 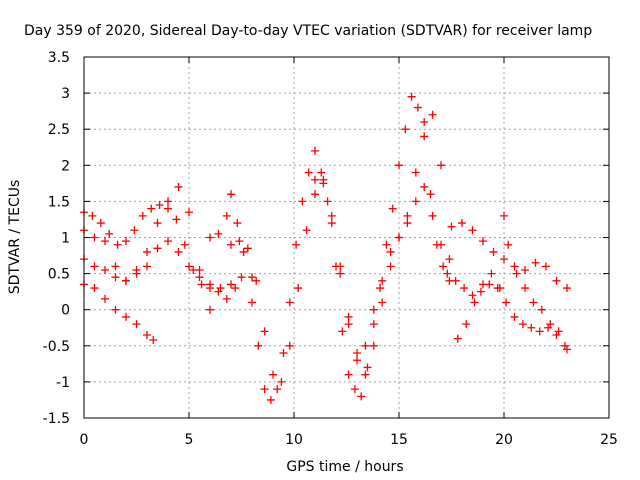 What do you see at coordinates (504, 440) in the screenshot?
I see `x-tick-label: 20` at bounding box center [504, 440].